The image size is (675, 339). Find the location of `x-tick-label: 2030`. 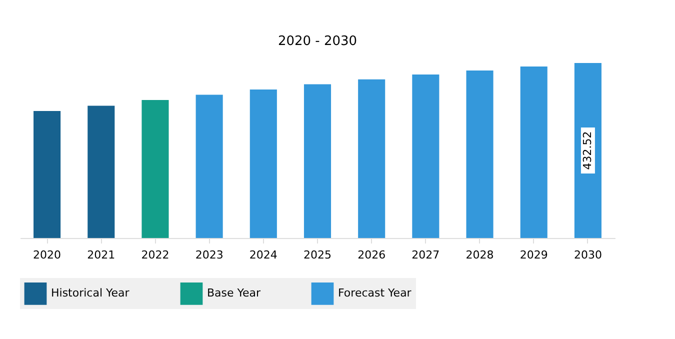

x-tick-label: 2030 is located at coordinates (588, 255).